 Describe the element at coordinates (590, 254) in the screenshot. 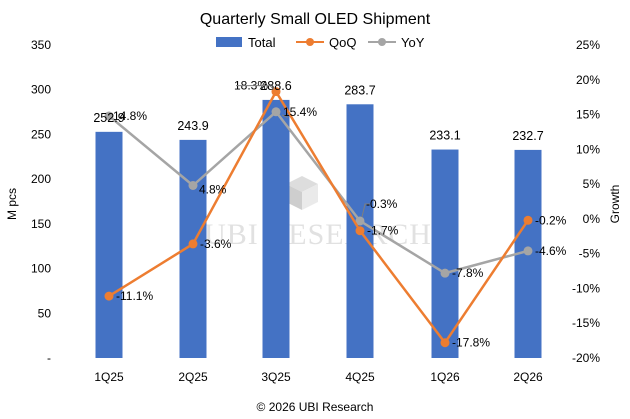

I see `y2-tick-label: -5%` at that location.